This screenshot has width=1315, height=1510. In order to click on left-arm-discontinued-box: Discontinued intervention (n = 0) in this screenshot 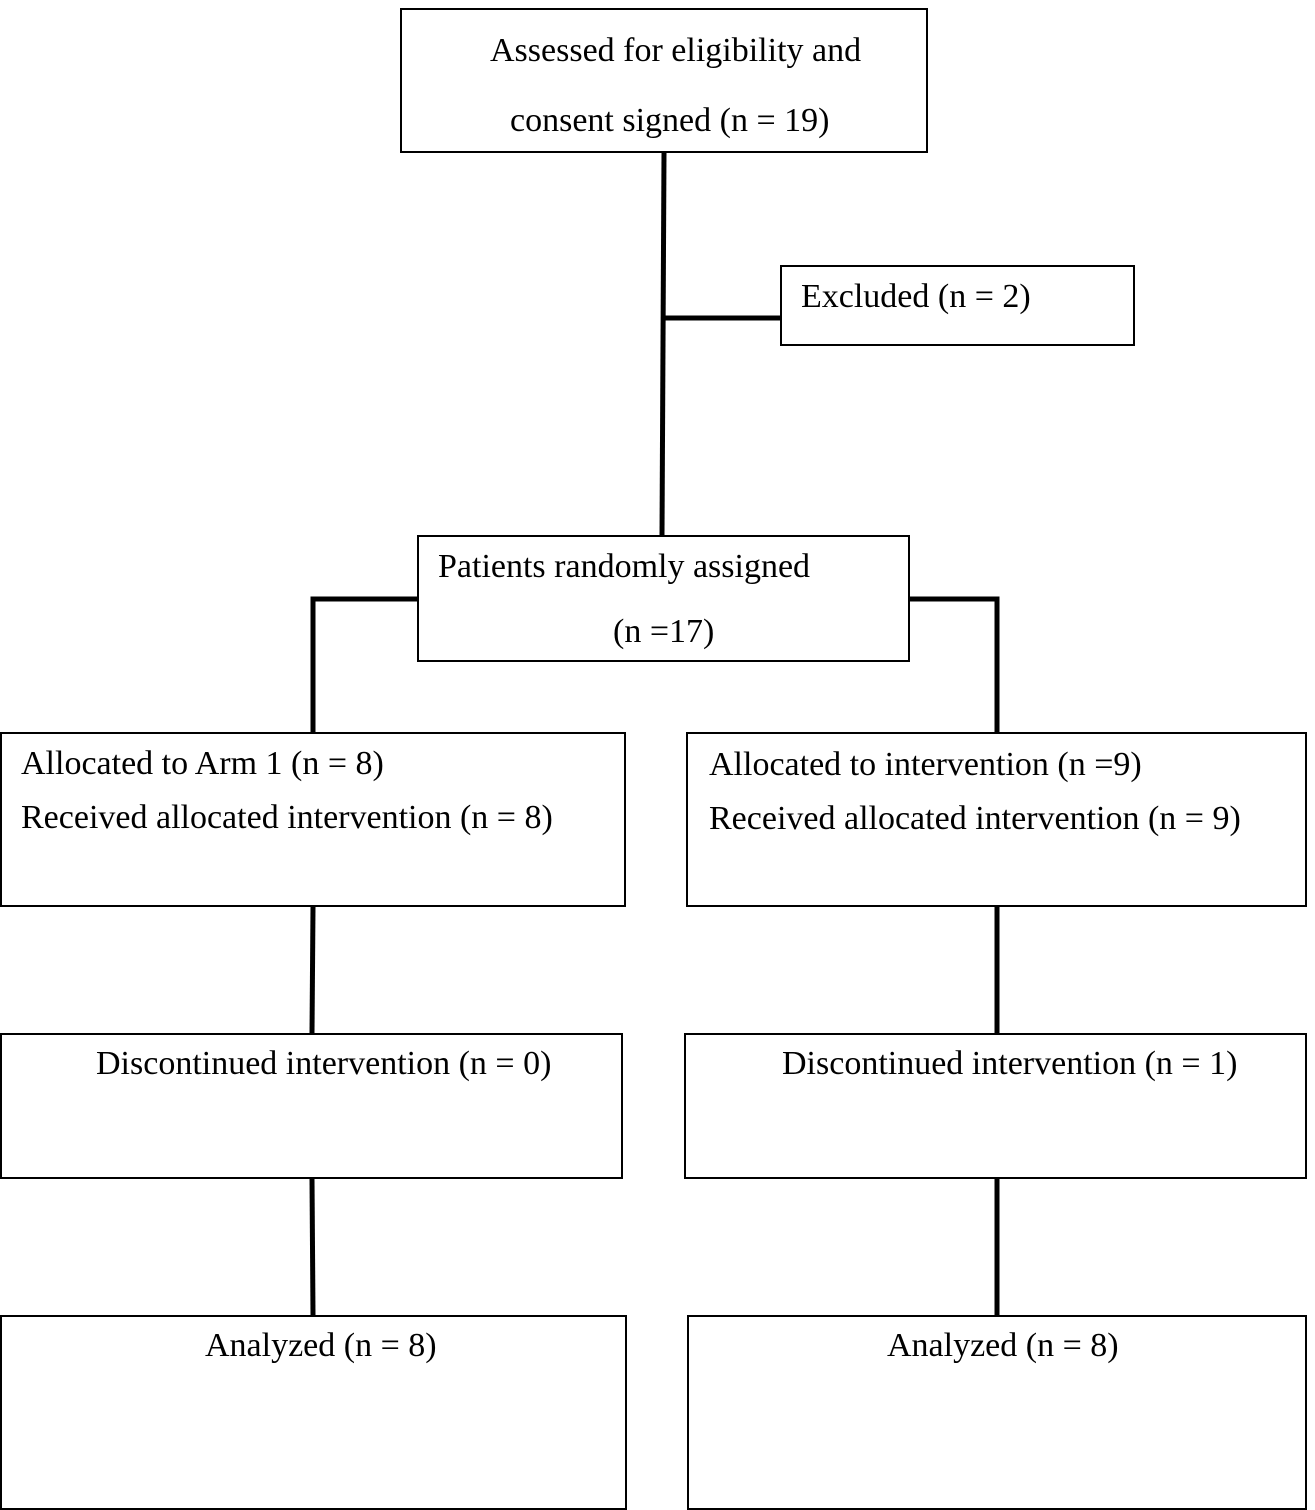, I will do `click(311, 1106)`.